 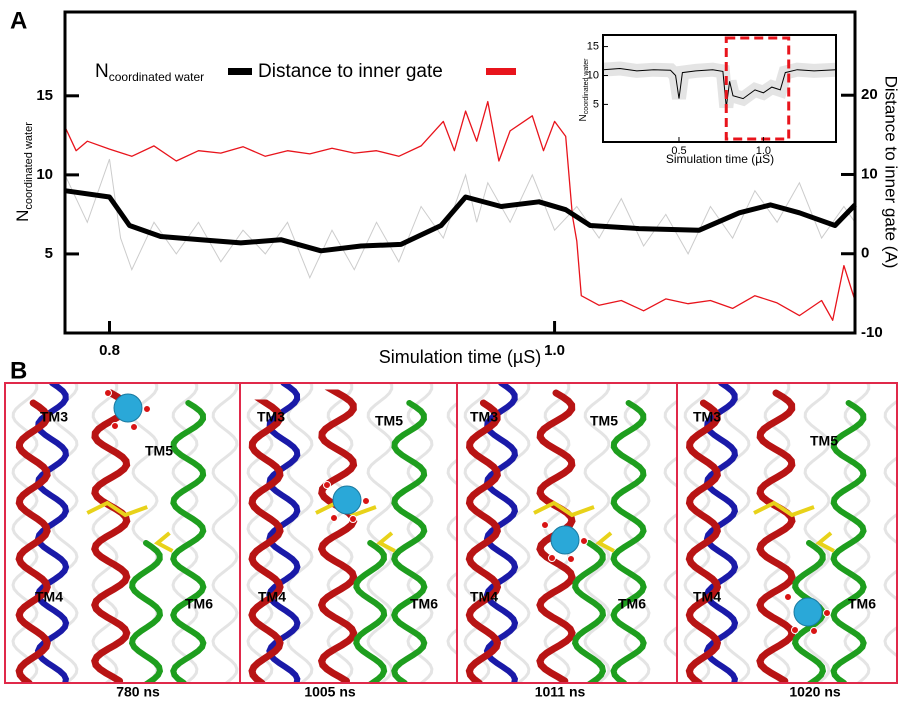 What do you see at coordinates (49, 253) in the screenshot?
I see `y-tick-label: 5` at bounding box center [49, 253].